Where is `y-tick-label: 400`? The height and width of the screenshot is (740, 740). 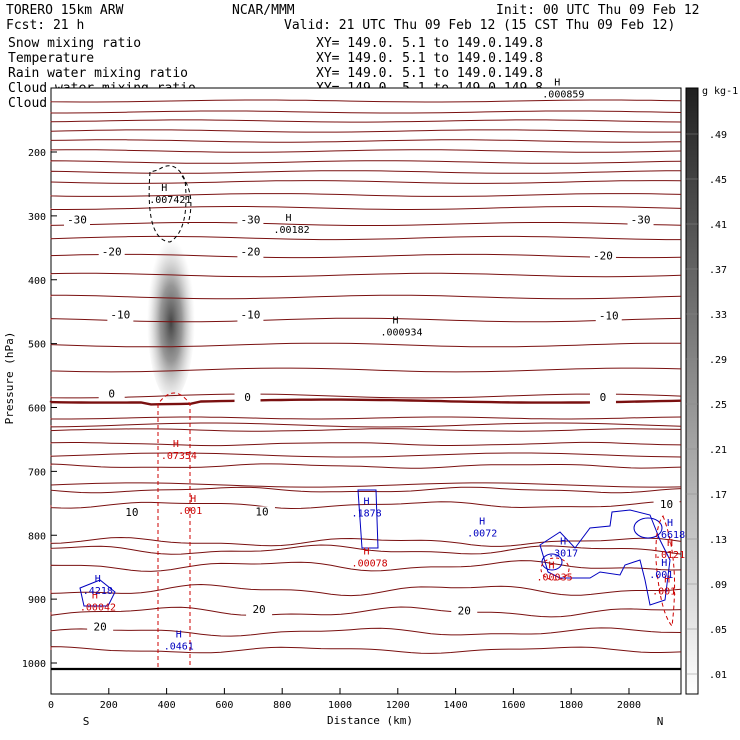 y-tick-label: 400 is located at coordinates (37, 281).